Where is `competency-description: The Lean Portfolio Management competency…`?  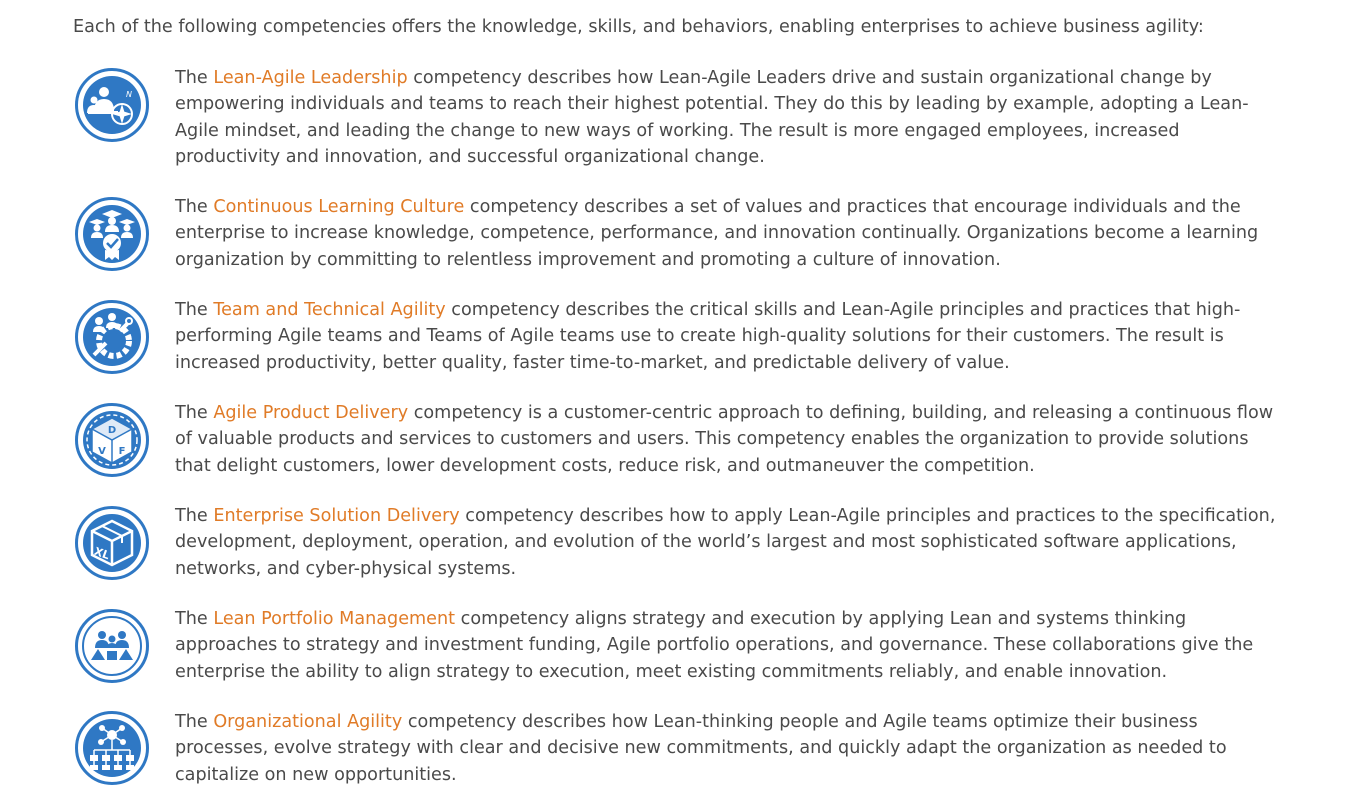 competency-description: The Lean Portfolio Management competency… is located at coordinates (730, 645).